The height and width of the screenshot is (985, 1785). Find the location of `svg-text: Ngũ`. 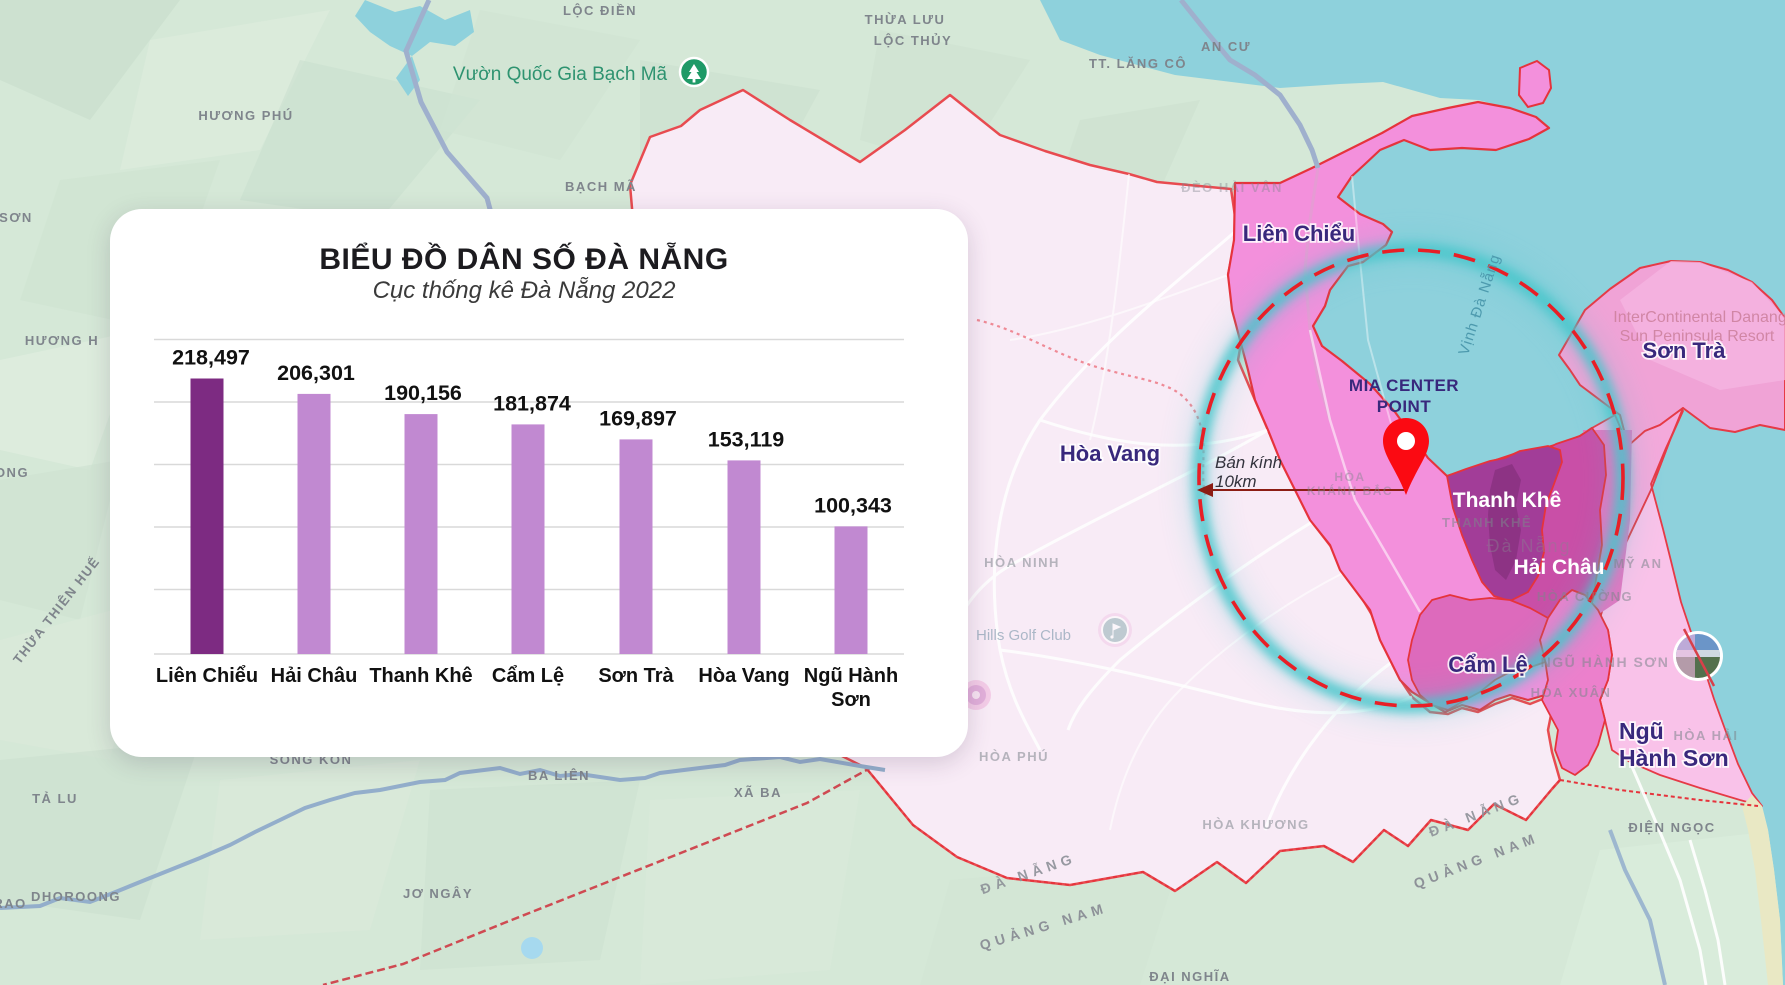

svg-text: Ngũ is located at coordinates (1641, 731).